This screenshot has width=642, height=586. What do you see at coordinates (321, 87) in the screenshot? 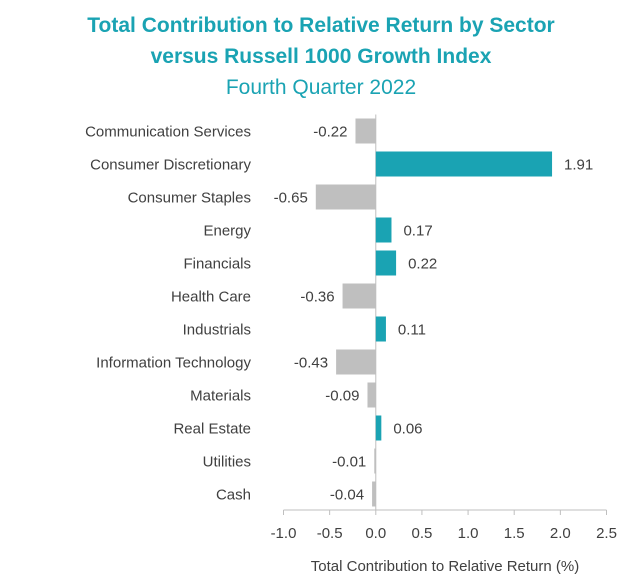
I see `chart-subtitle: Fourth Quarter 2022` at bounding box center [321, 87].